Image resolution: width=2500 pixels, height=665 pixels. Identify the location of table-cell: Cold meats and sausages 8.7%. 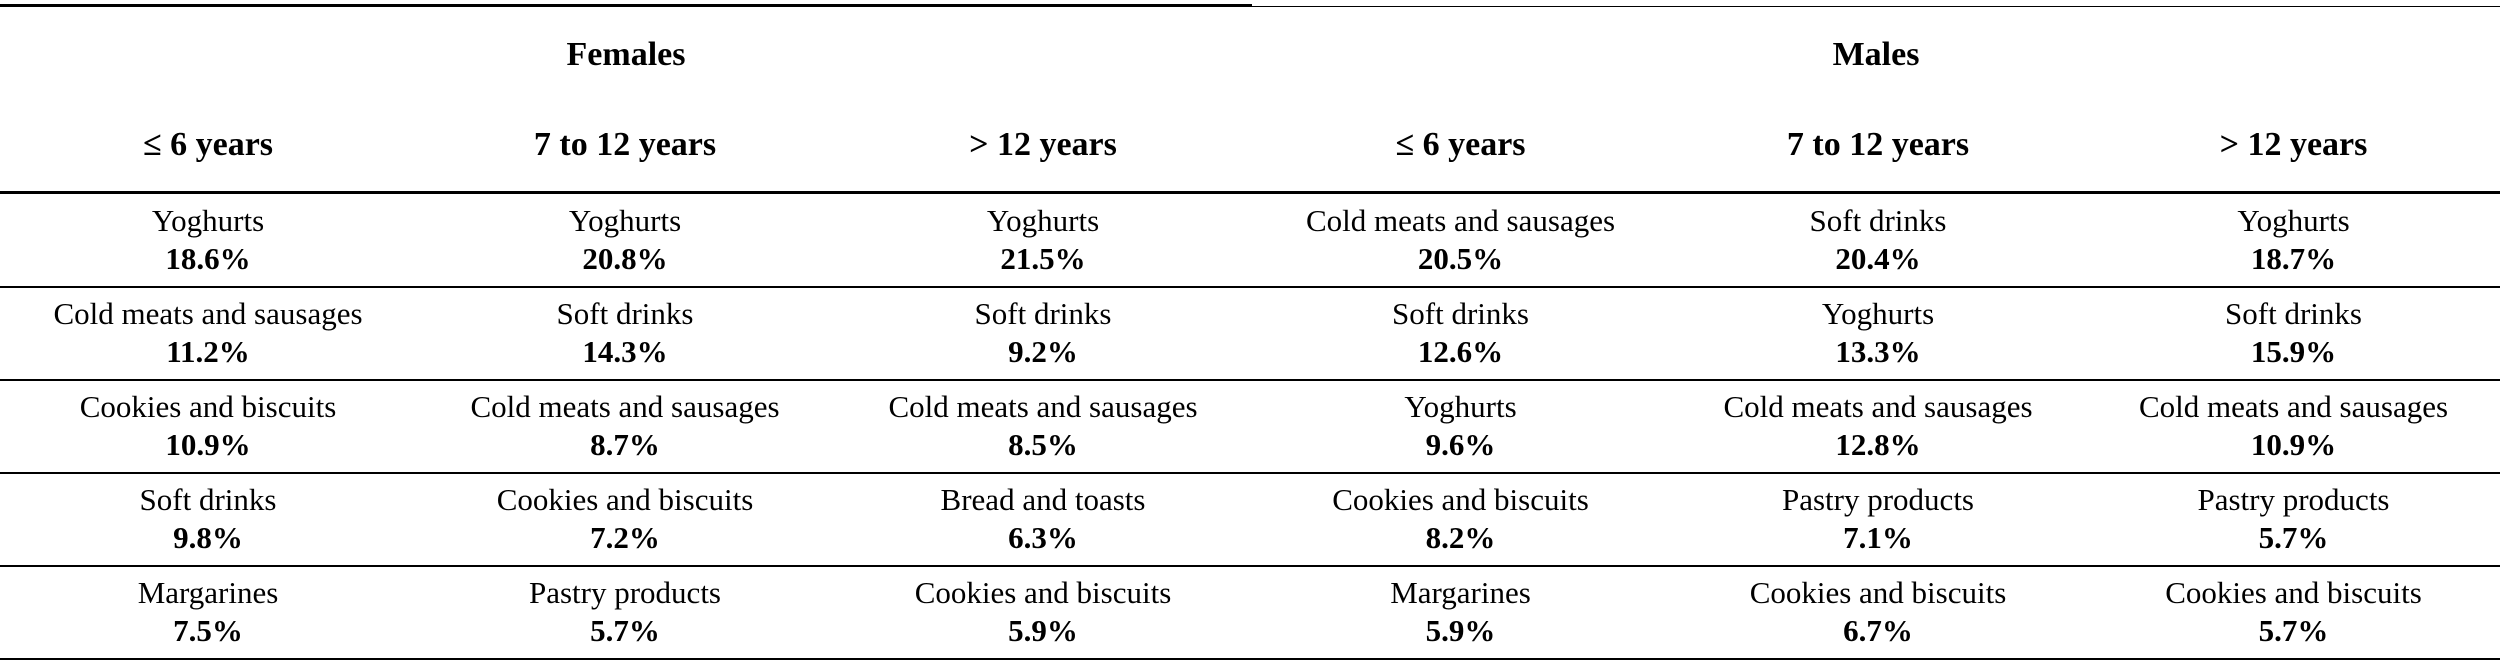
(625, 427).